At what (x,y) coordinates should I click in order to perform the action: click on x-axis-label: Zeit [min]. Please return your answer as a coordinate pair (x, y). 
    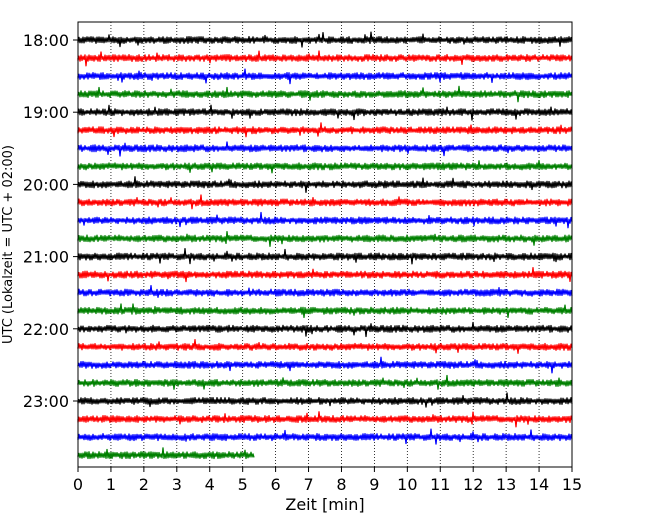
    Looking at the image, I should click on (324, 504).